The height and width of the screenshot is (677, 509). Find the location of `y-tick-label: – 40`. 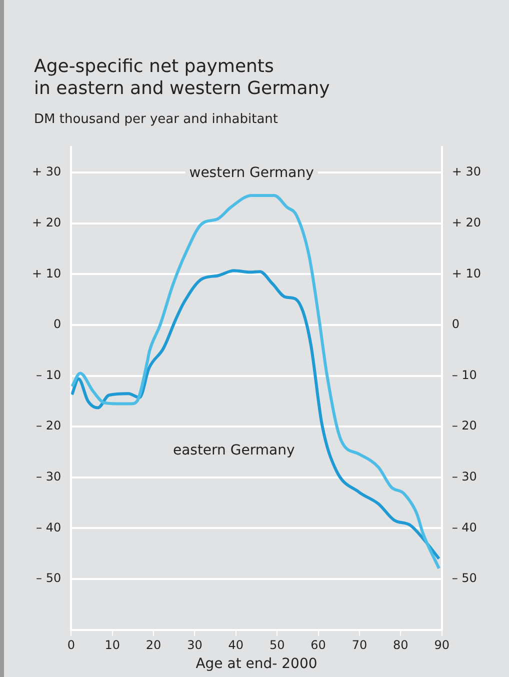

y-tick-label: – 40 is located at coordinates (49, 527).